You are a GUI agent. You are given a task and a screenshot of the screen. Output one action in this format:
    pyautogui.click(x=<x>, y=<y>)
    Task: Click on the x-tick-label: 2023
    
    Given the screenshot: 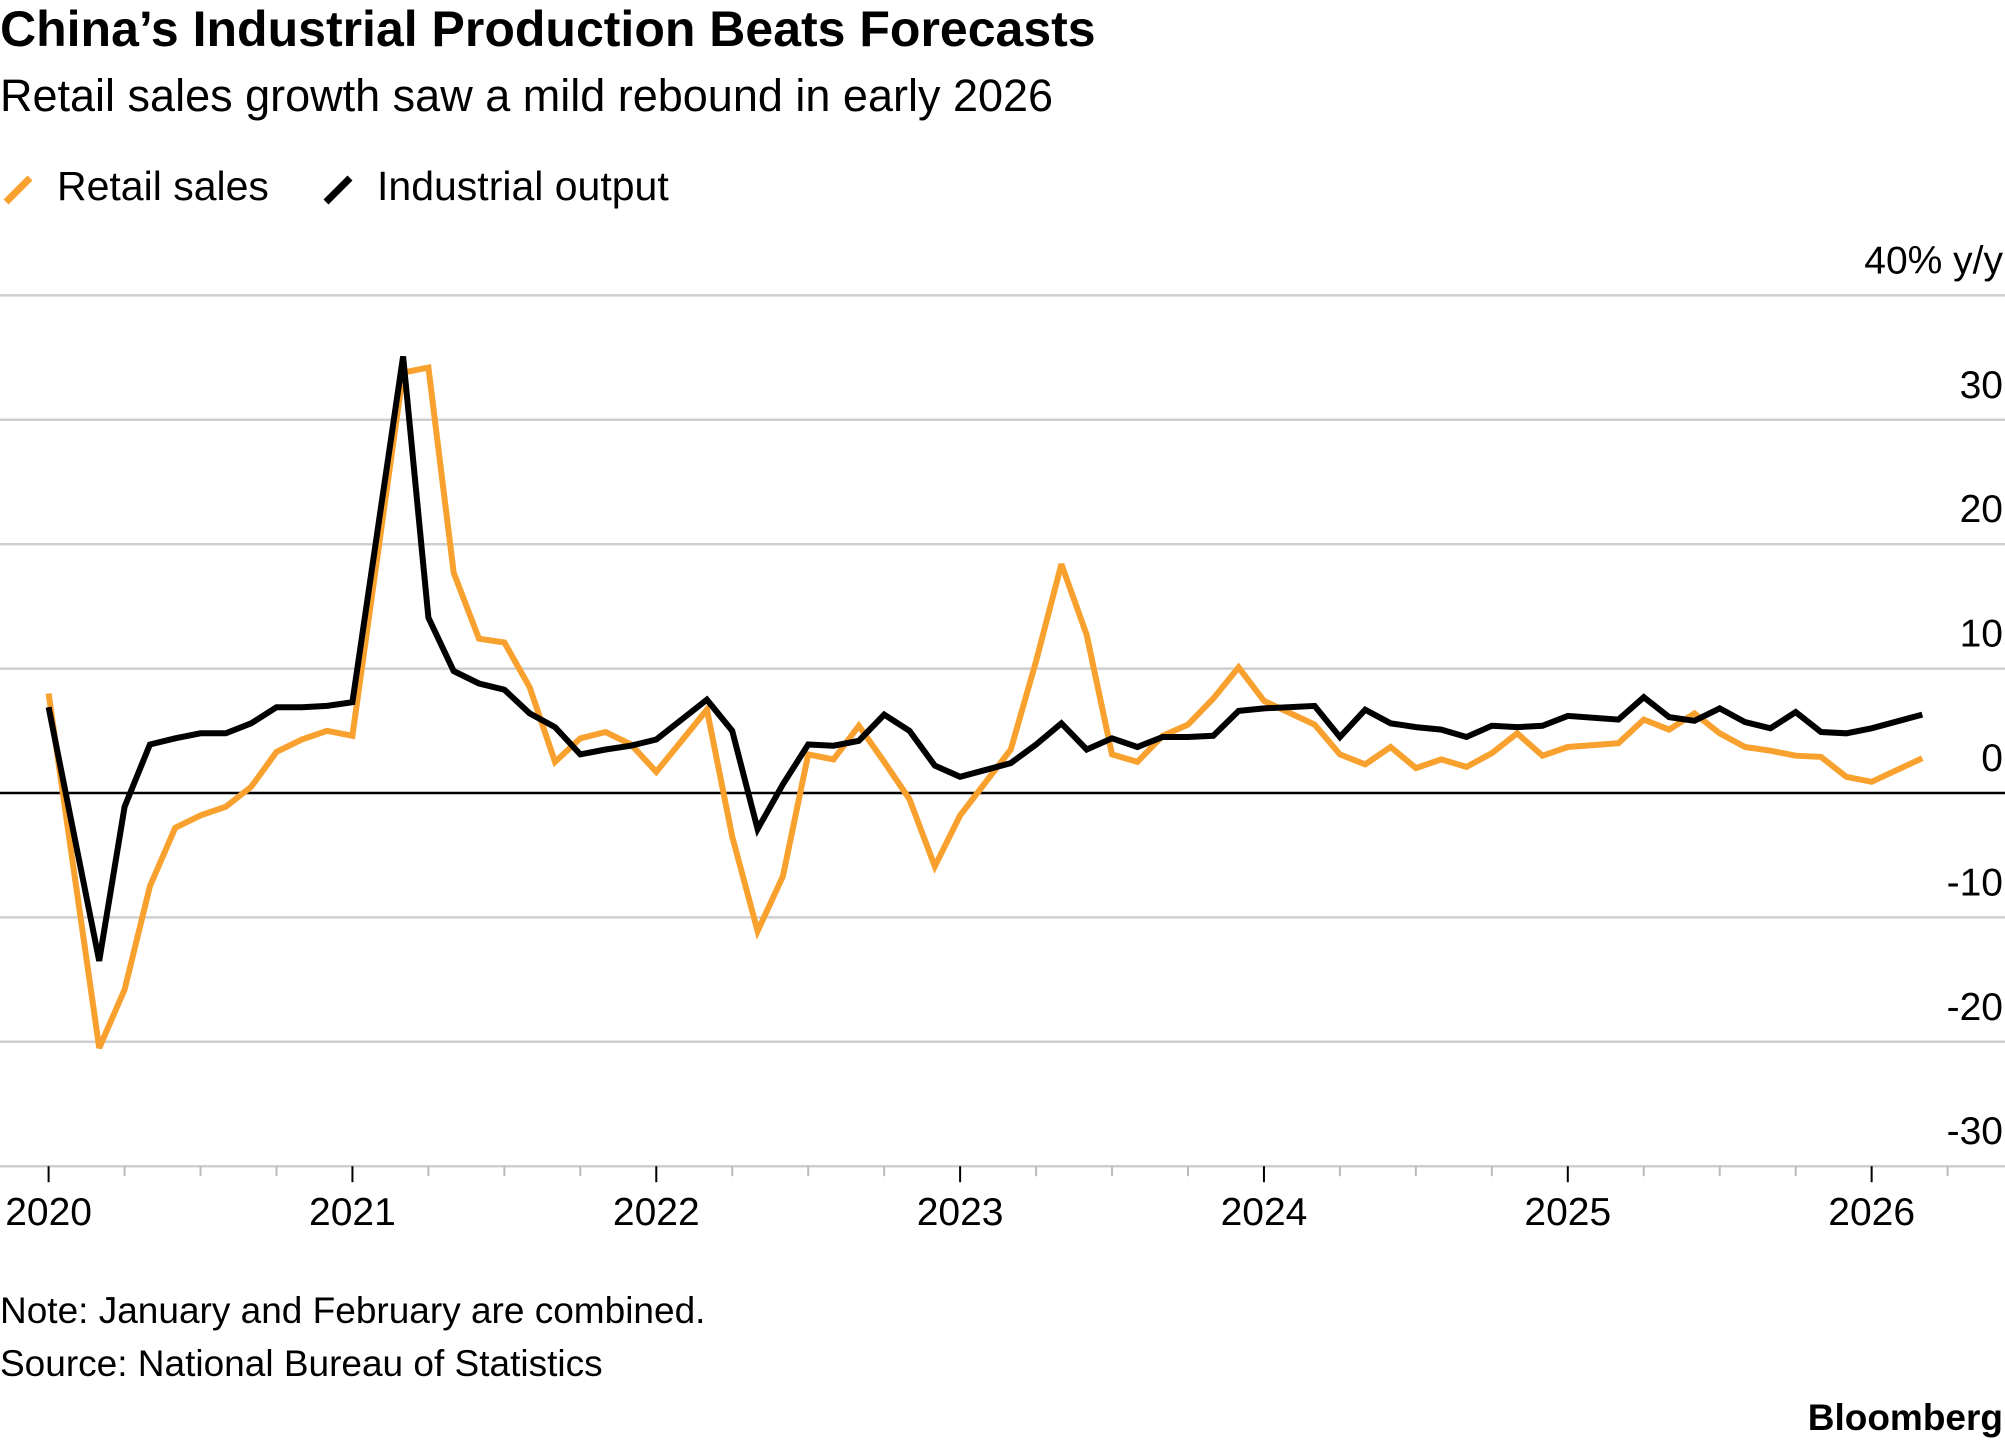 What is the action you would take?
    pyautogui.click(x=960, y=1212)
    